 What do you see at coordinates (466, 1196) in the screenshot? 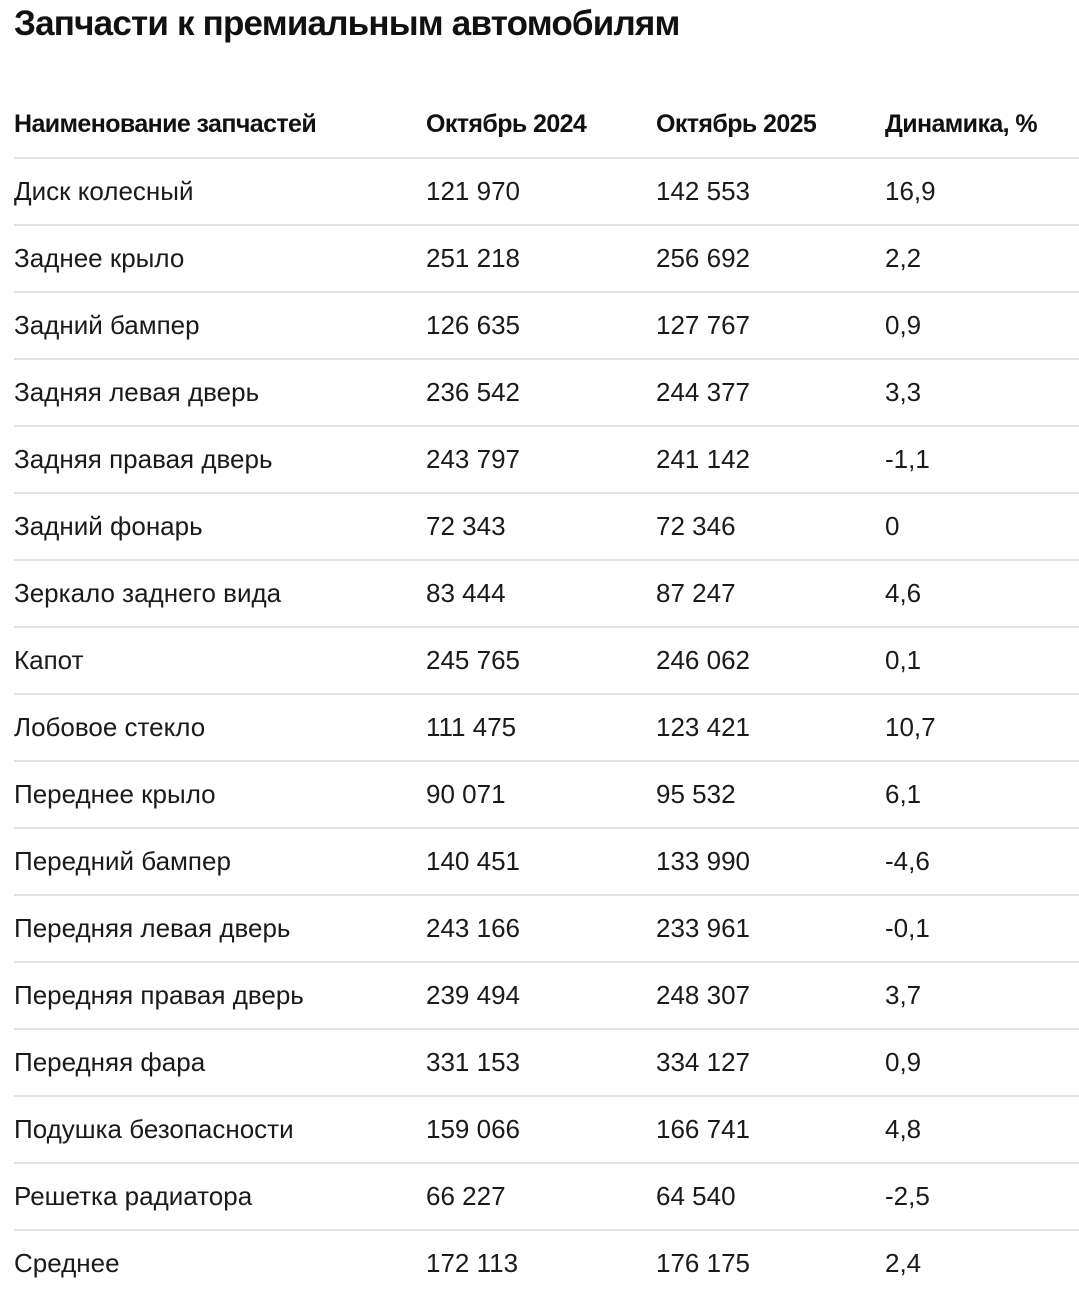
I see `cell-oct-2024: 66 227` at bounding box center [466, 1196].